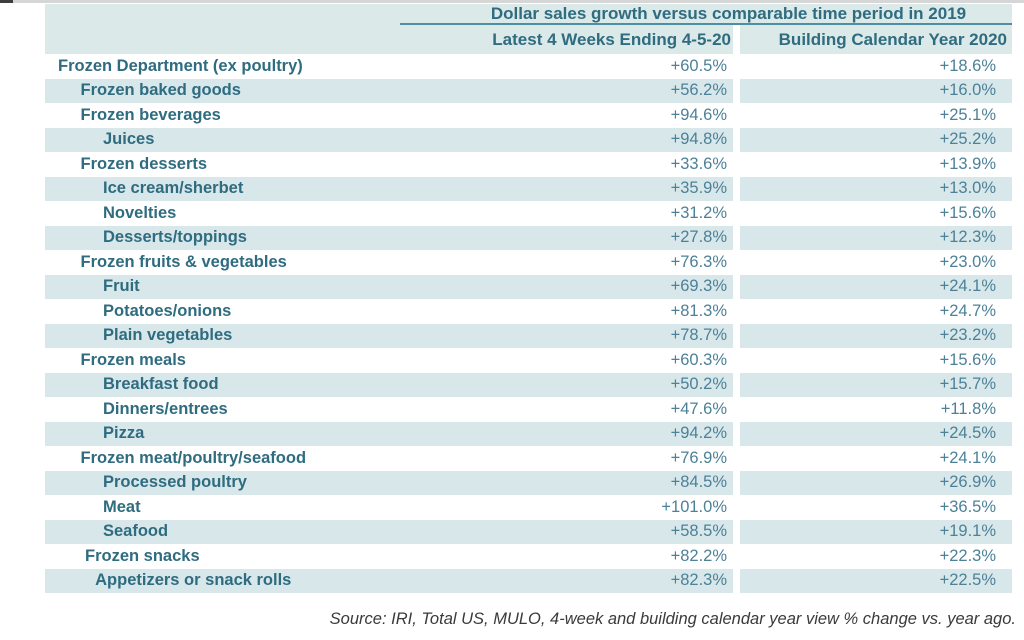 Image resolution: width=1024 pixels, height=640 pixels. What do you see at coordinates (389, 237) in the screenshot?
I see `row-left-cell: Desserts/toppings +27.8%` at bounding box center [389, 237].